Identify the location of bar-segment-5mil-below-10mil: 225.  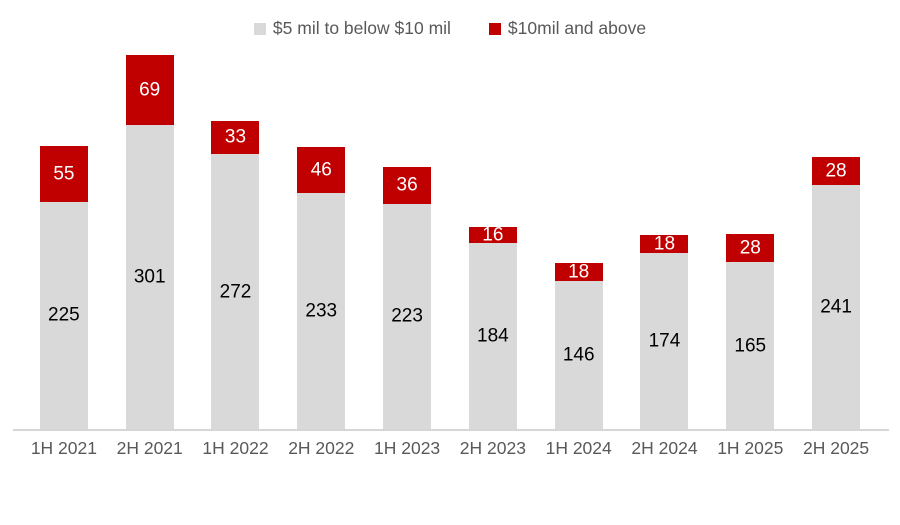
(63, 315).